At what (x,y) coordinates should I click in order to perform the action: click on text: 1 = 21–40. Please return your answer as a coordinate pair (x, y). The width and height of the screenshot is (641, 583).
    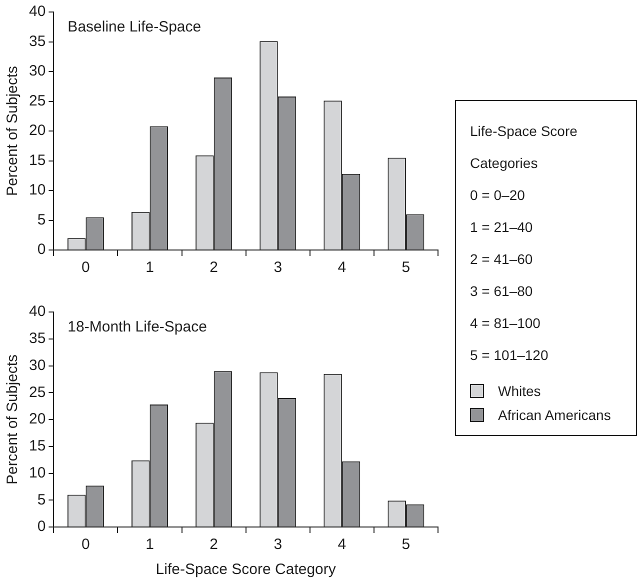
    Looking at the image, I should click on (502, 227).